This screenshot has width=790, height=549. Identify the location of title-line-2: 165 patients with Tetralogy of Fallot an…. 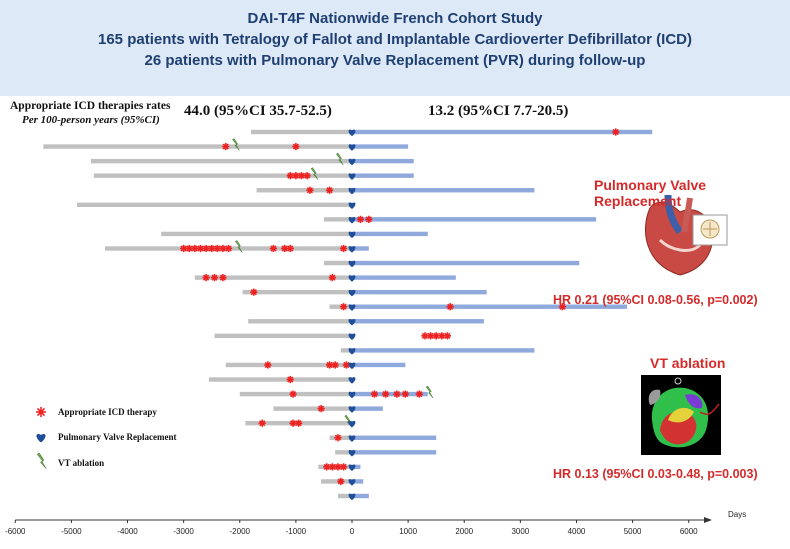
(395, 39).